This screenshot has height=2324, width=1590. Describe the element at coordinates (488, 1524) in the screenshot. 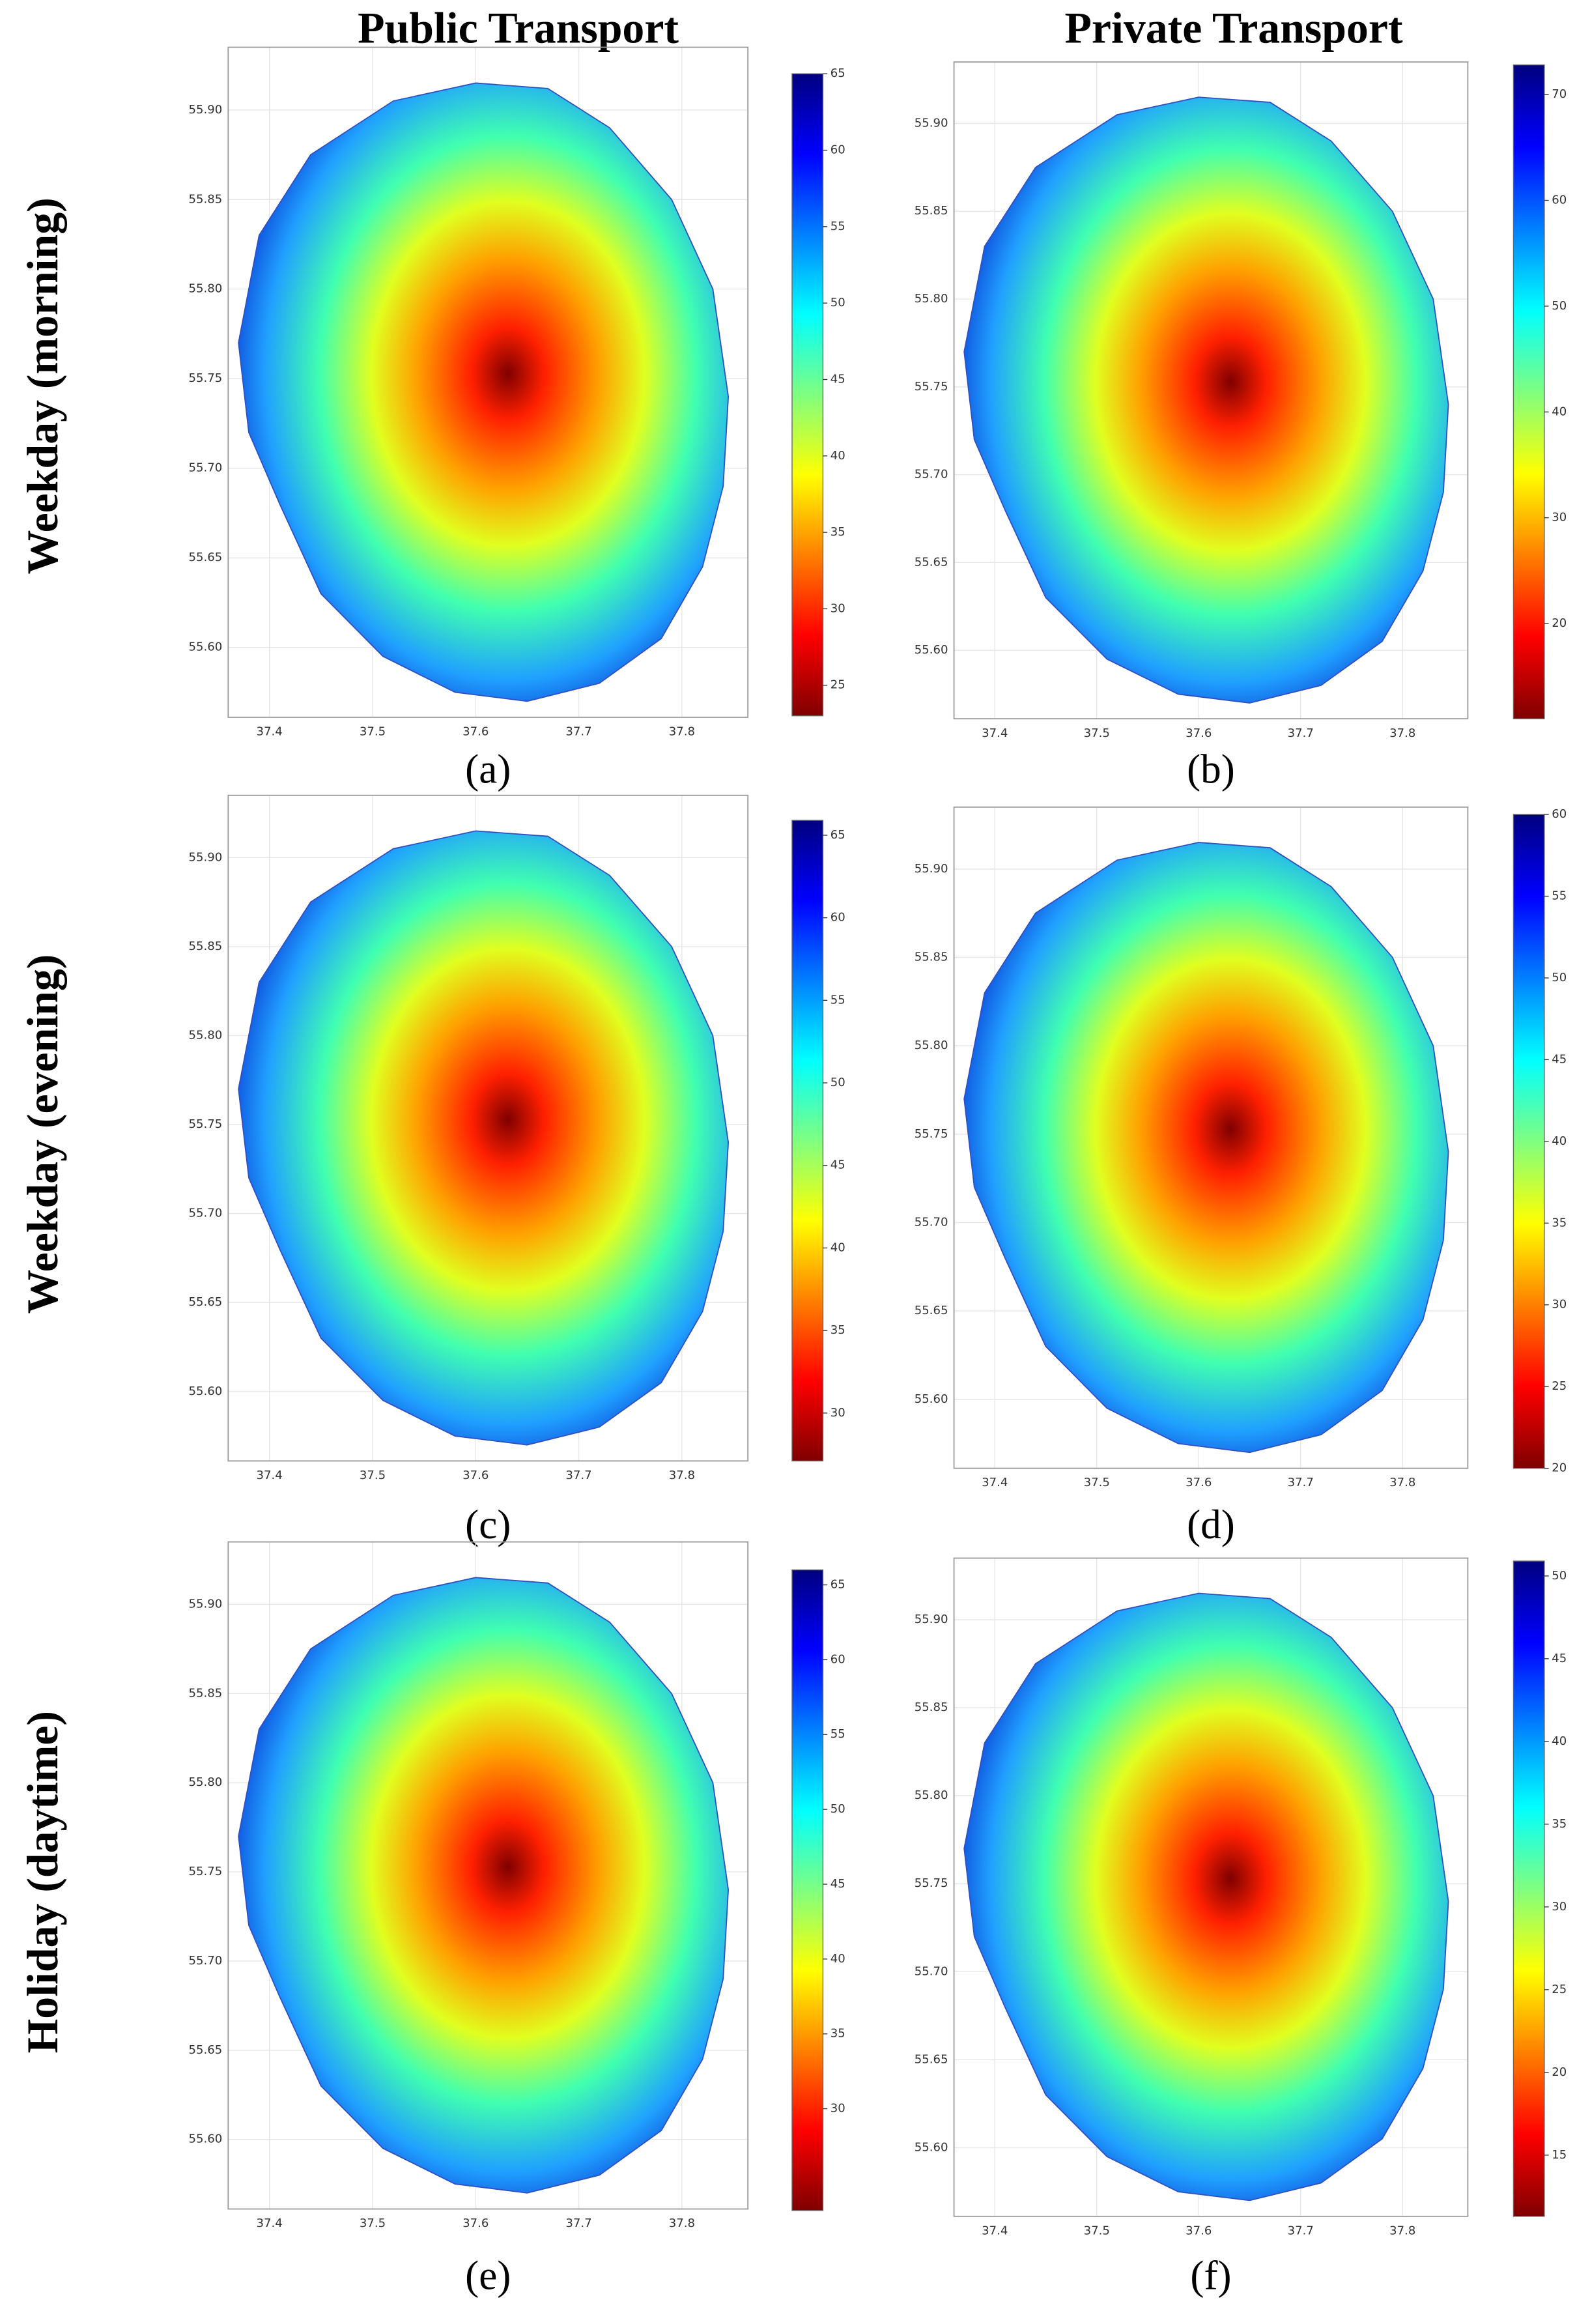

I see `panel-label: (c)` at that location.